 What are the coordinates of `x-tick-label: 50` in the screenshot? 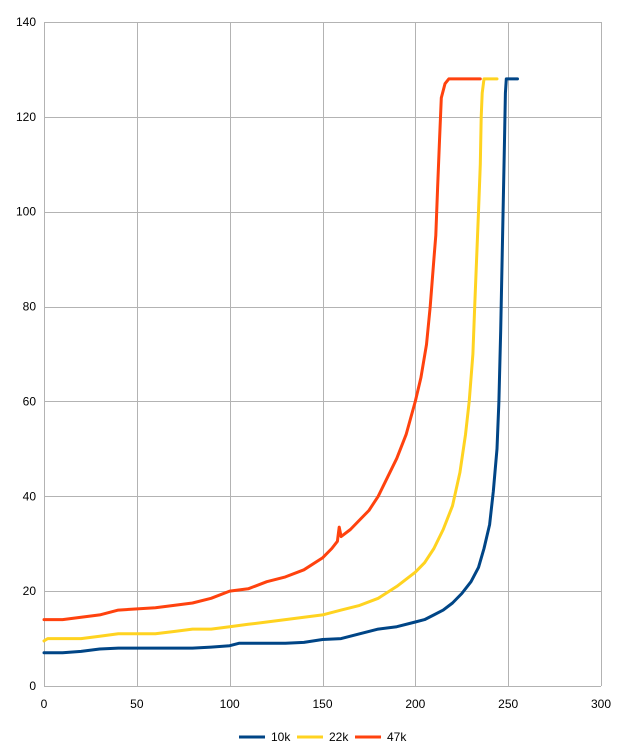 It's located at (137, 704).